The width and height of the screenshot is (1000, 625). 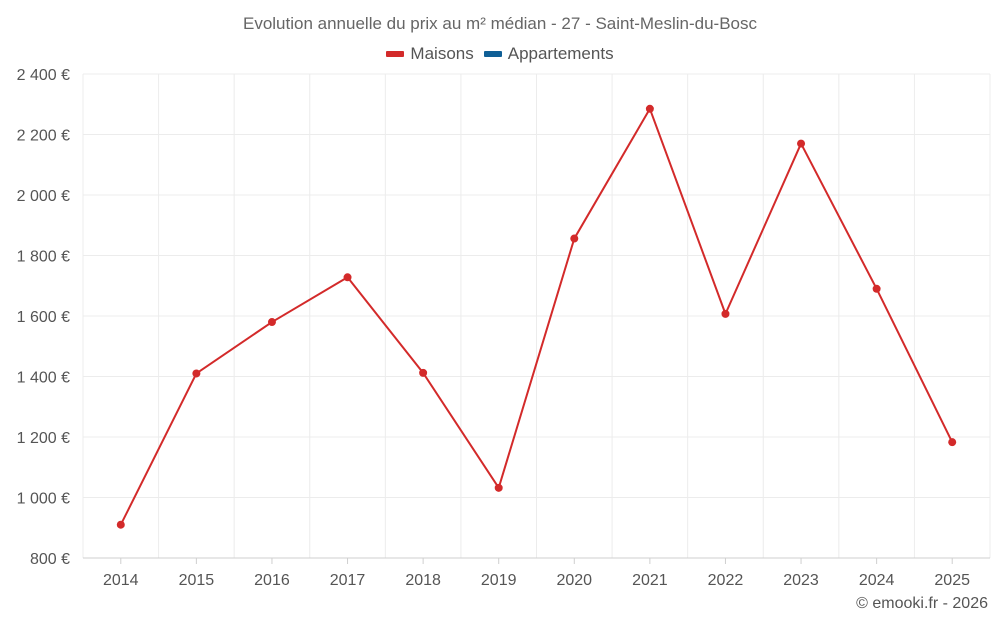 What do you see at coordinates (43, 499) in the screenshot?
I see `y-tick-label: 1 000 €` at bounding box center [43, 499].